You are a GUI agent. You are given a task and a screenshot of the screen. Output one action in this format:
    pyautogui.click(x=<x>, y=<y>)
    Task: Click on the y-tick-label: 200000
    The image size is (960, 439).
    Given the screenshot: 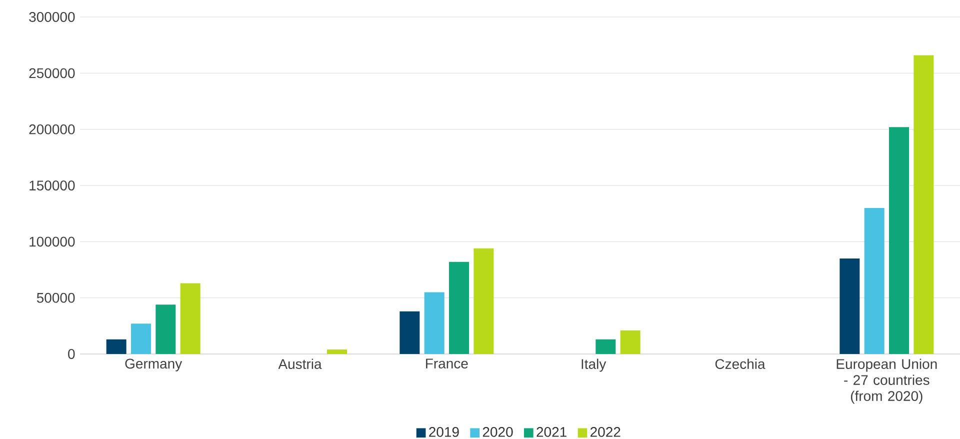 What is the action you would take?
    pyautogui.click(x=52, y=129)
    